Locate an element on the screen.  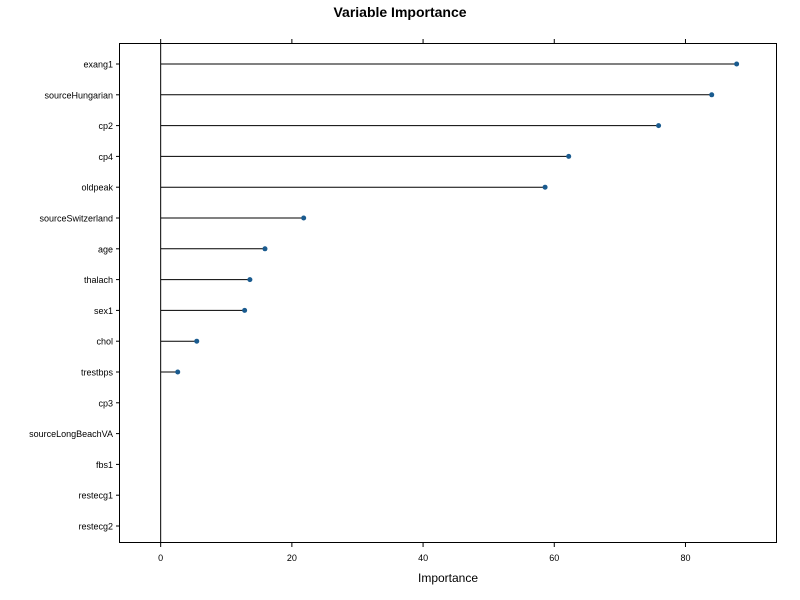
category-label: sourceSwitzerland is located at coordinates (76, 219).